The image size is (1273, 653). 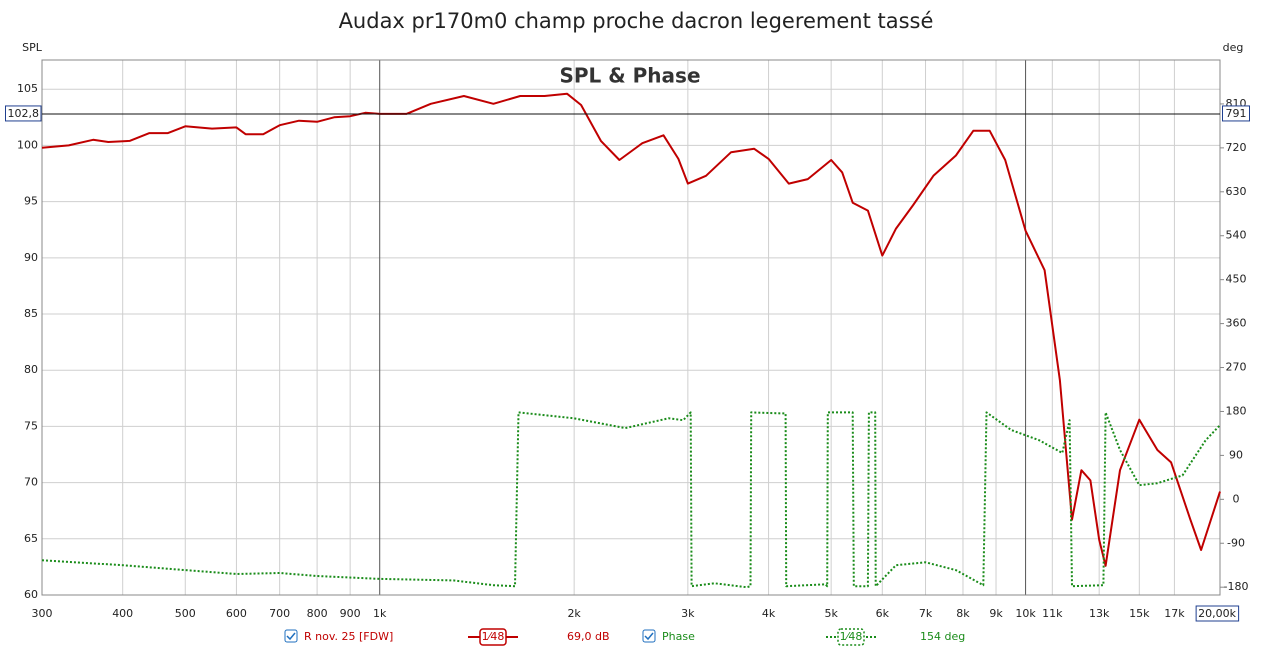 What do you see at coordinates (883, 613) in the screenshot?
I see `x-tick-label: 6k` at bounding box center [883, 613].